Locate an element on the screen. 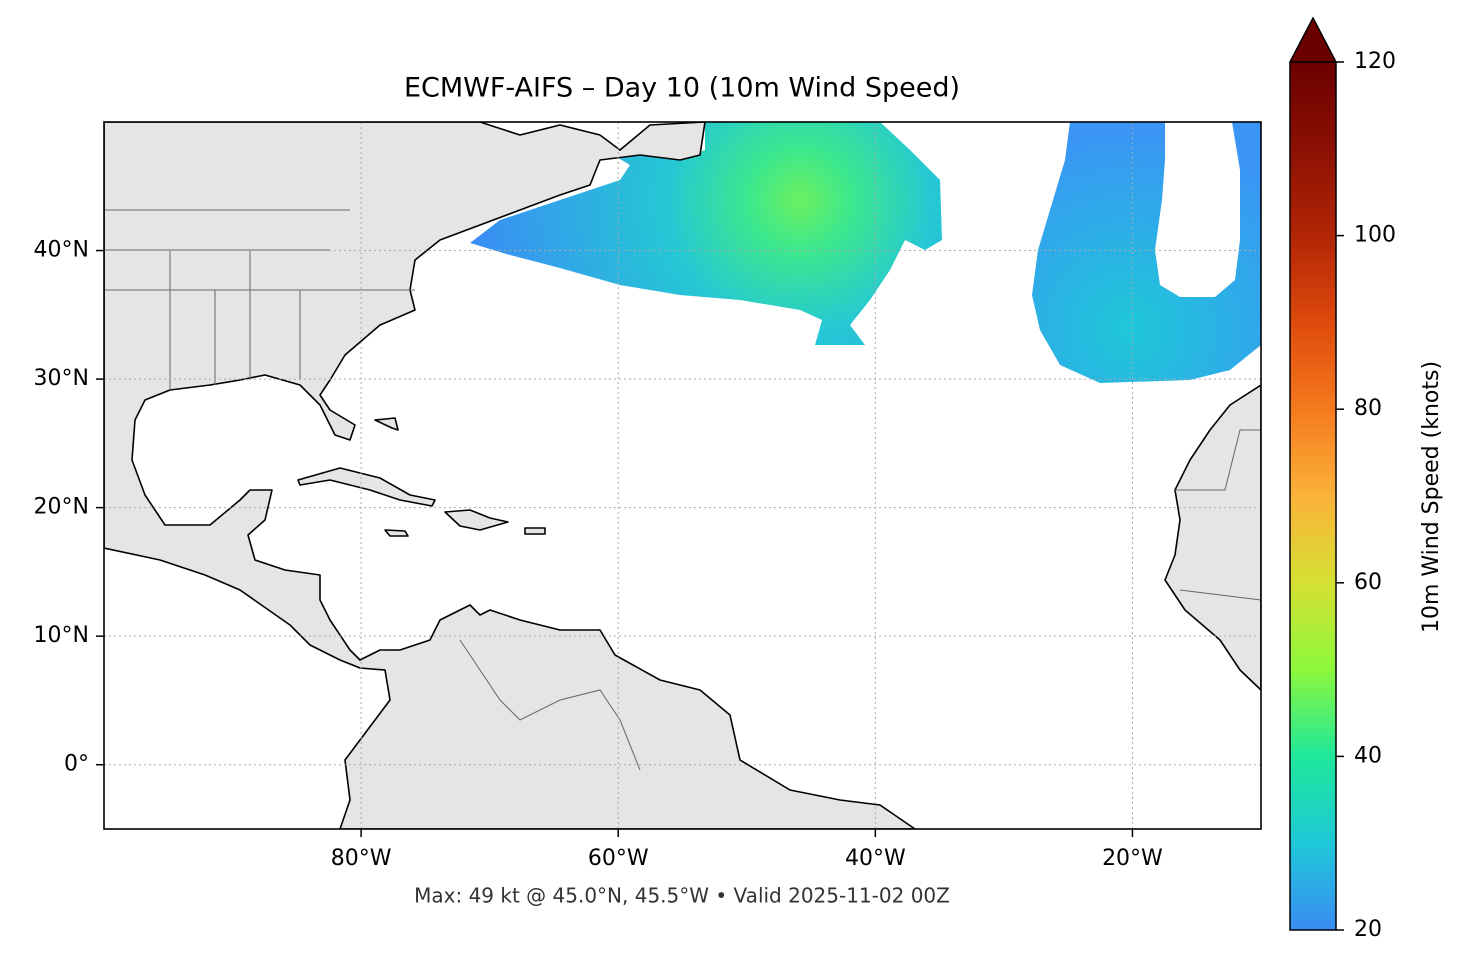 This screenshot has height=969, width=1466. colorbar-tick-label: 100 is located at coordinates (1375, 235).